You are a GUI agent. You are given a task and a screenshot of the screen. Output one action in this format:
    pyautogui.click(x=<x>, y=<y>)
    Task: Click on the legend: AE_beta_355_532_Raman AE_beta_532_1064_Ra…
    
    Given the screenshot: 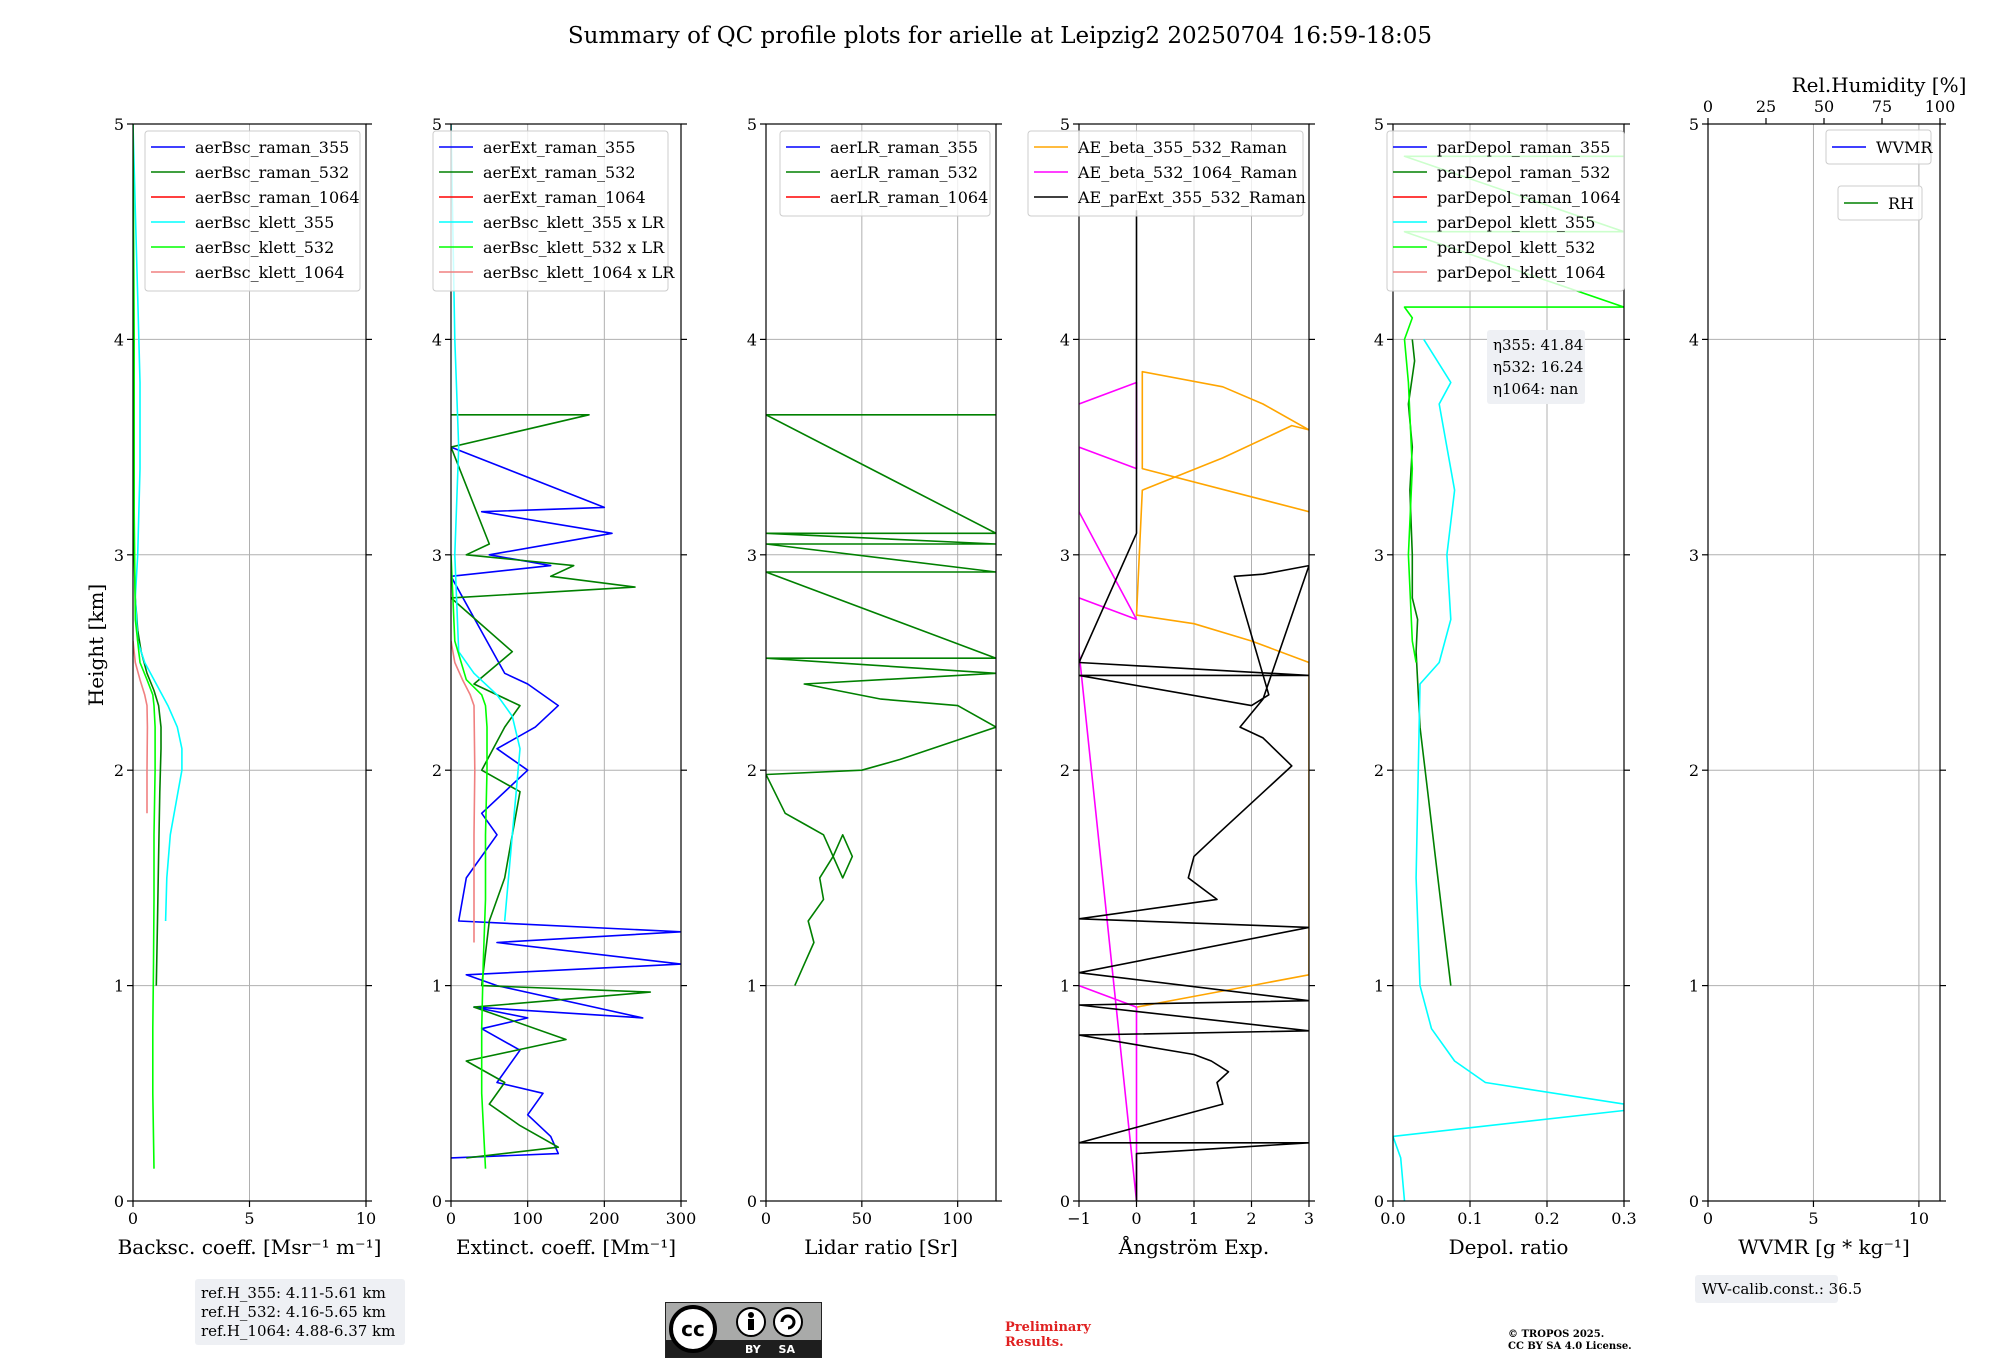 What is the action you would take?
    pyautogui.click(x=1166, y=173)
    